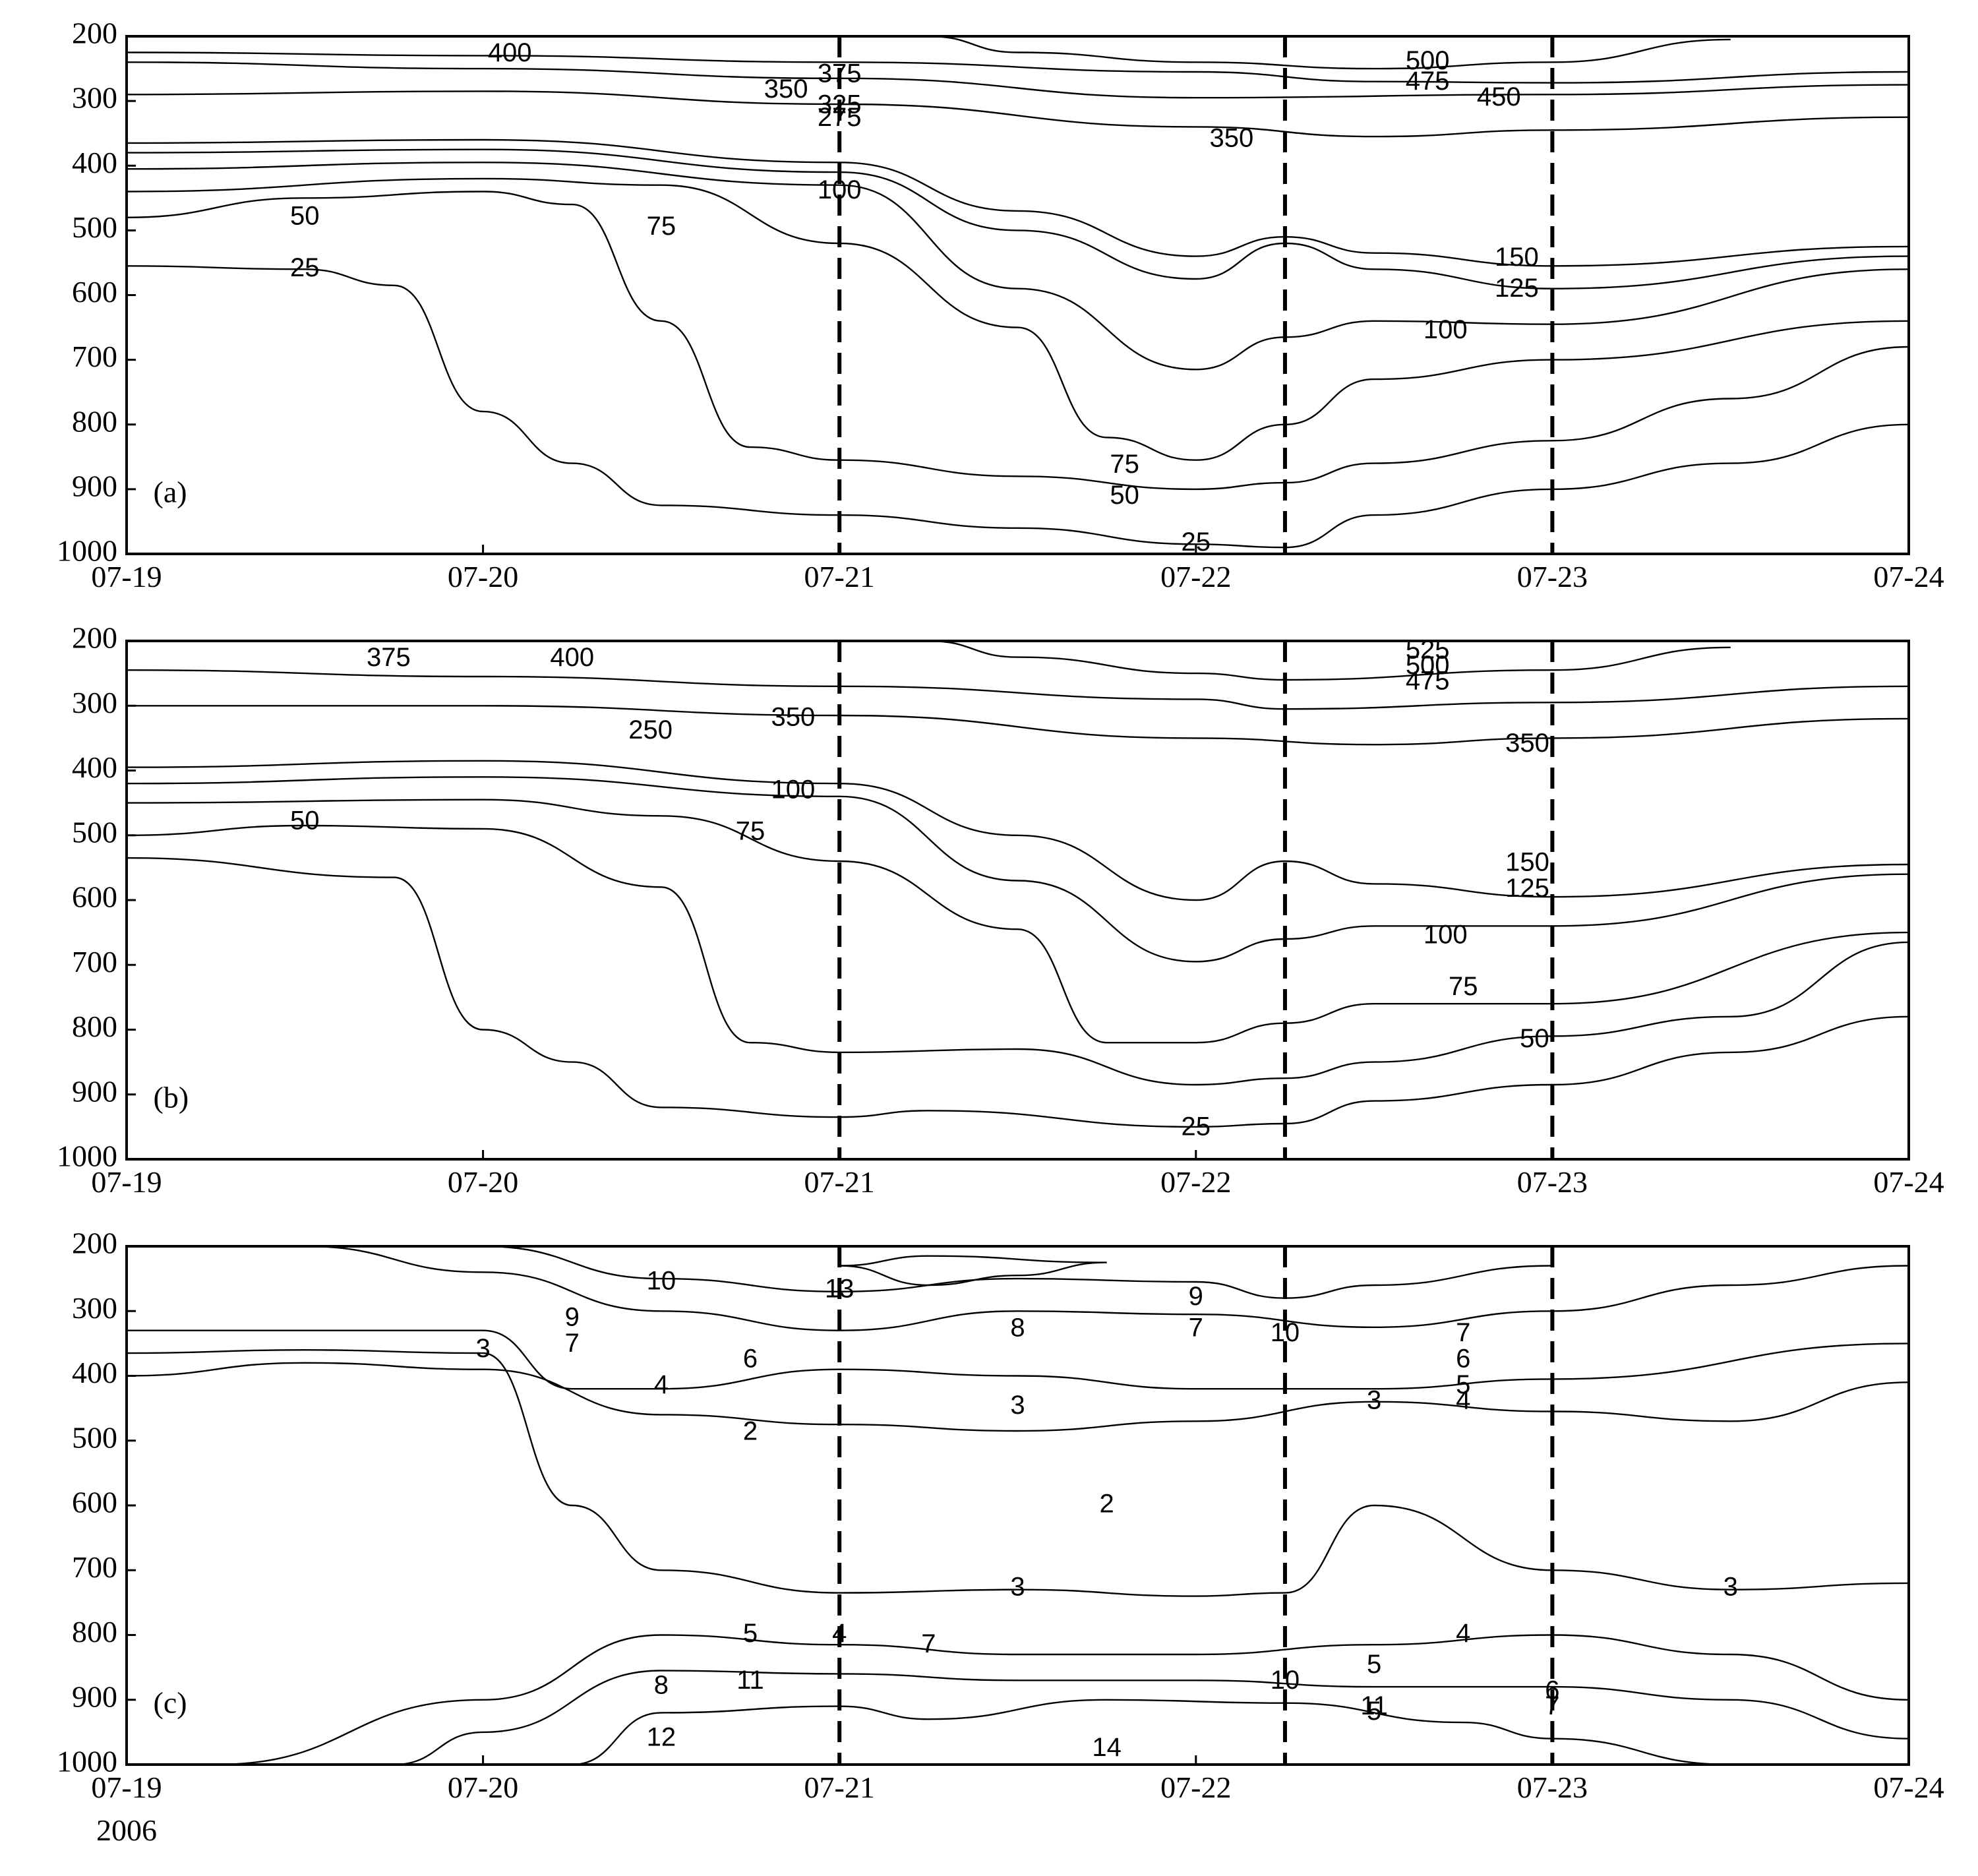  I want to click on y-tick-label-1-500: 500, so click(94, 227).